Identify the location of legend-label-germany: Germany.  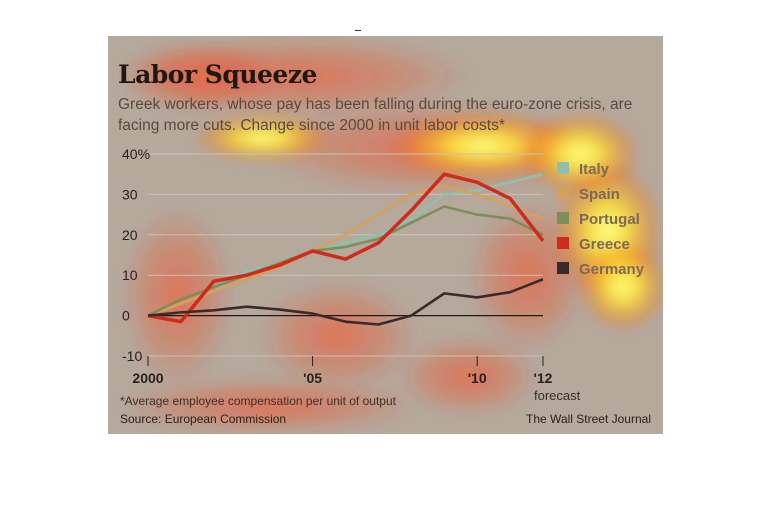
(612, 269).